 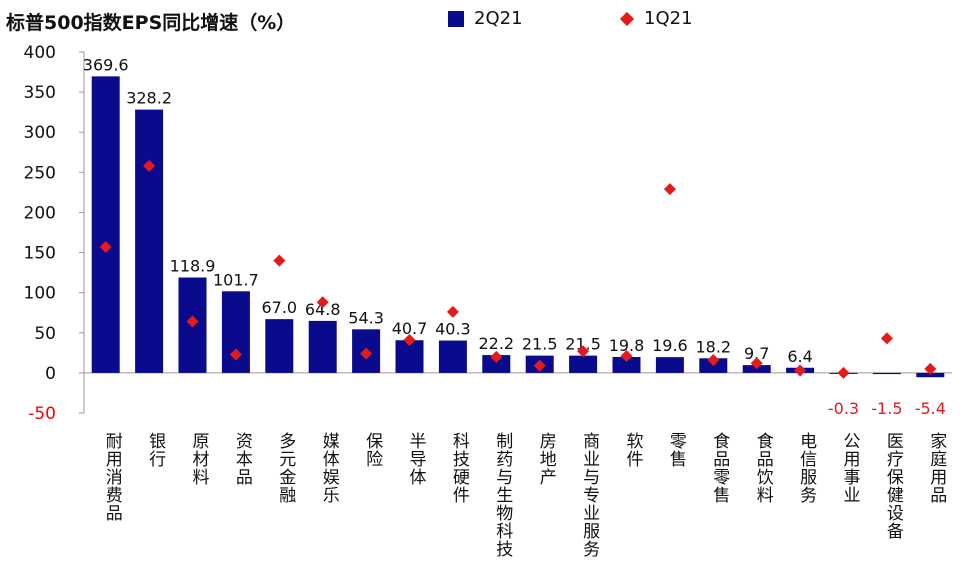 What do you see at coordinates (50, 374) in the screenshot?
I see `y-tick-label: 0` at bounding box center [50, 374].